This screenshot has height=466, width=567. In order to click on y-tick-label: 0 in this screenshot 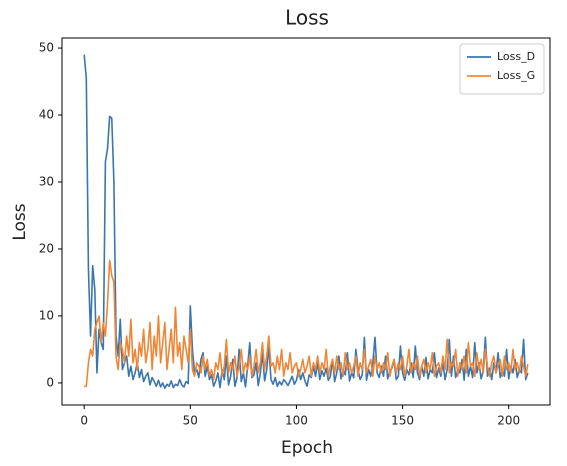, I will do `click(50, 382)`.